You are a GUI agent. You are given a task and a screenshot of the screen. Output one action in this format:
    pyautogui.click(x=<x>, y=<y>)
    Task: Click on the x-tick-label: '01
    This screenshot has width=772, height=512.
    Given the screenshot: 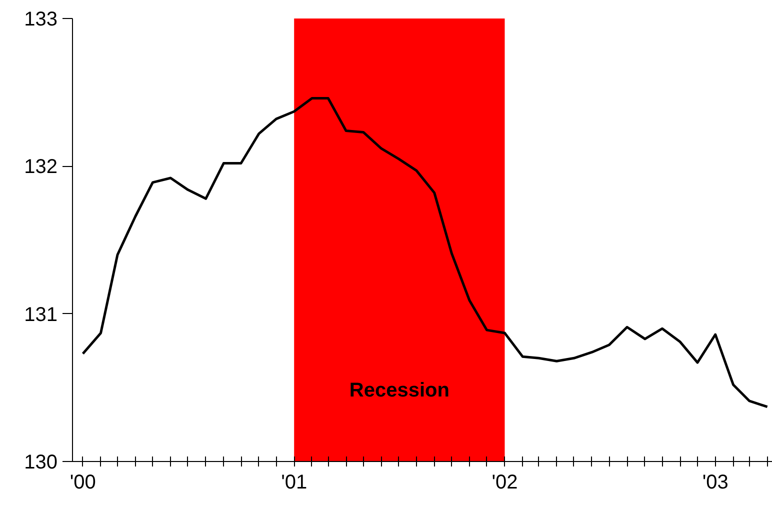 What is the action you would take?
    pyautogui.click(x=294, y=483)
    